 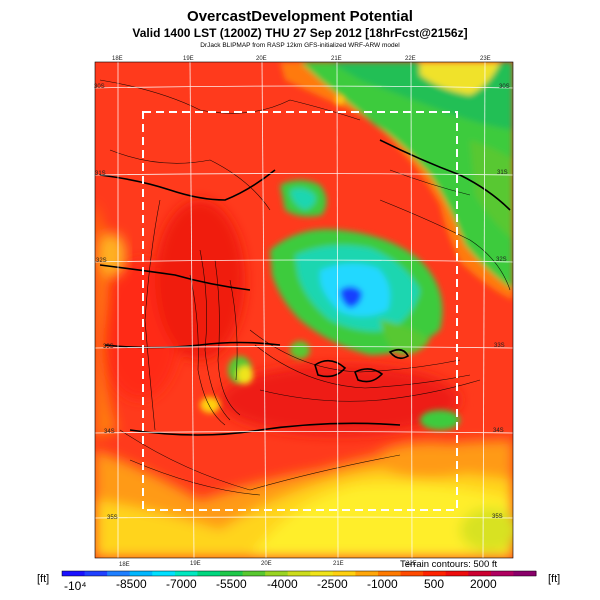 What do you see at coordinates (502, 173) in the screenshot?
I see `lat-label-right: 31S` at bounding box center [502, 173].